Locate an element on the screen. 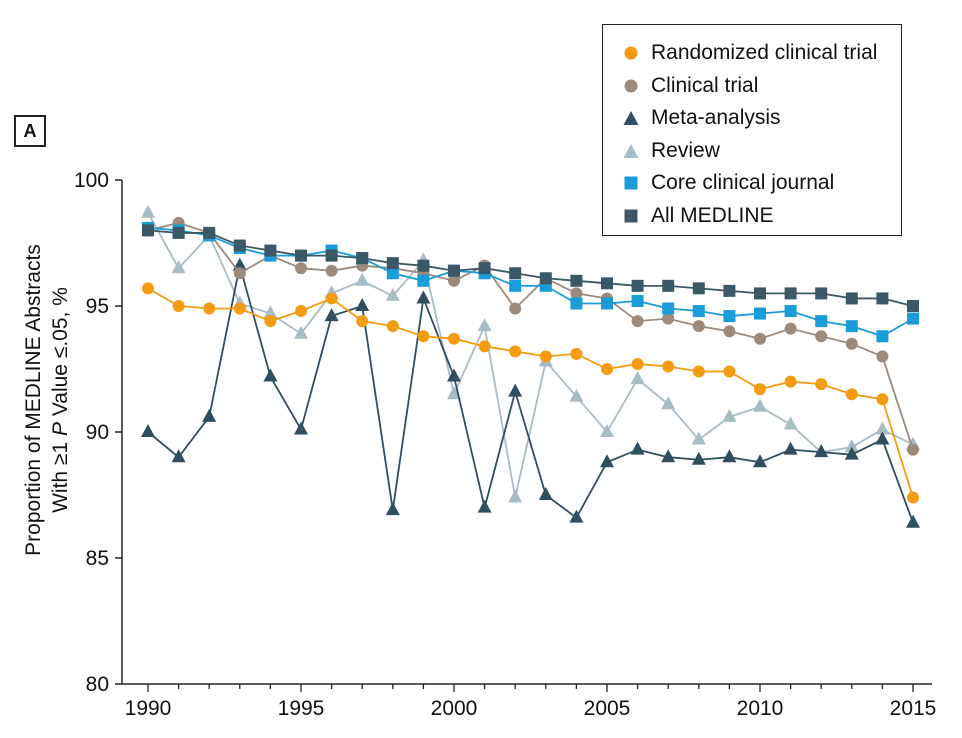 Image resolution: width=962 pixels, height=738 pixels. x-tick-label: 2010 is located at coordinates (760, 708).